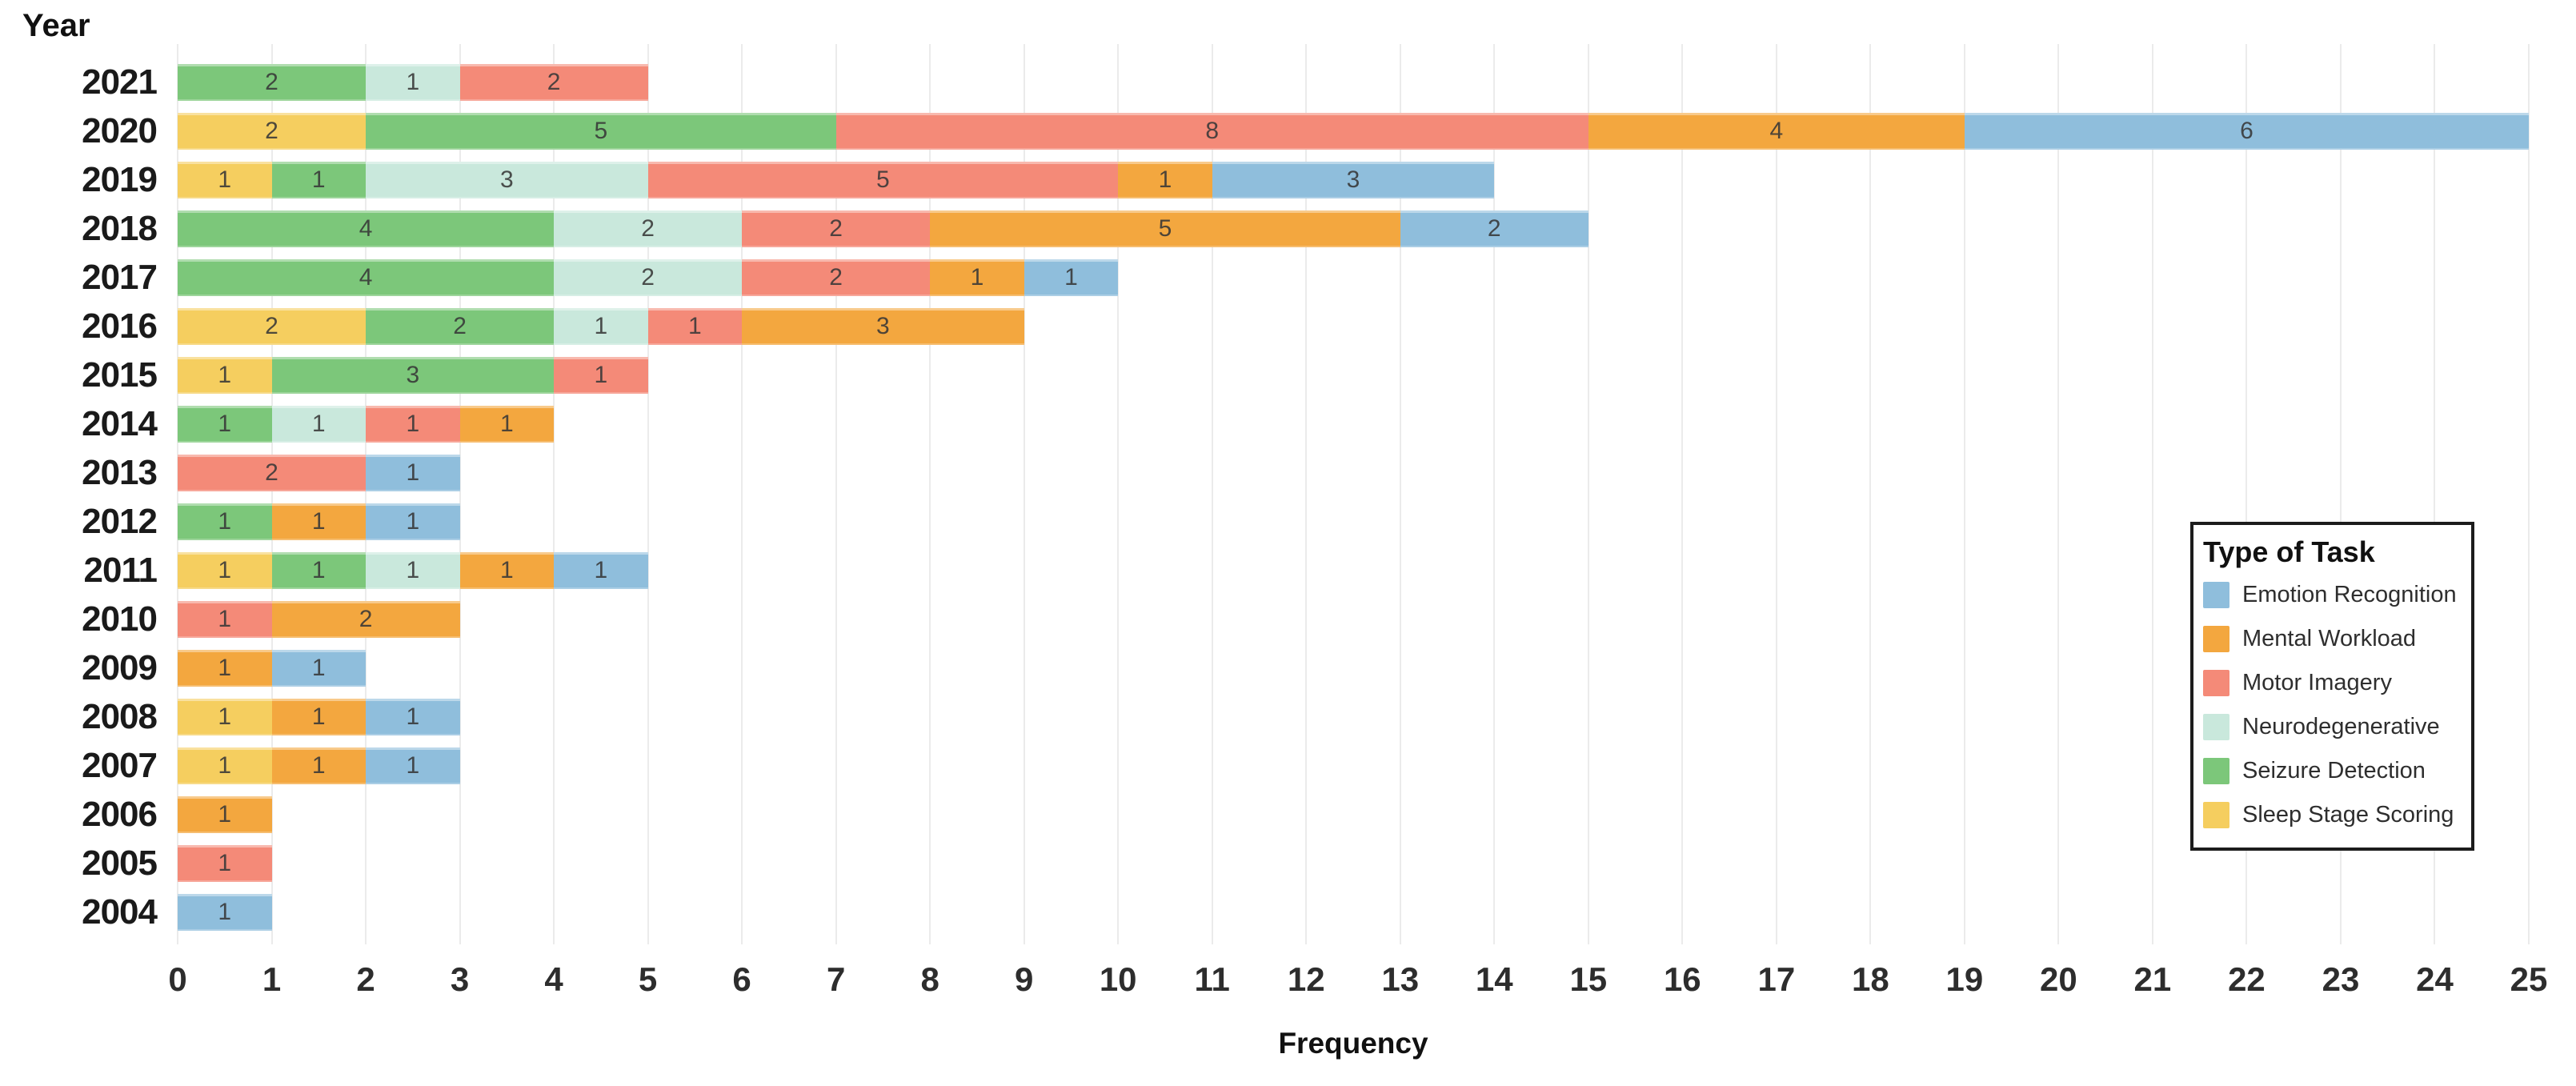  Describe the element at coordinates (177, 979) in the screenshot. I see `x-axis-label: 0` at that location.